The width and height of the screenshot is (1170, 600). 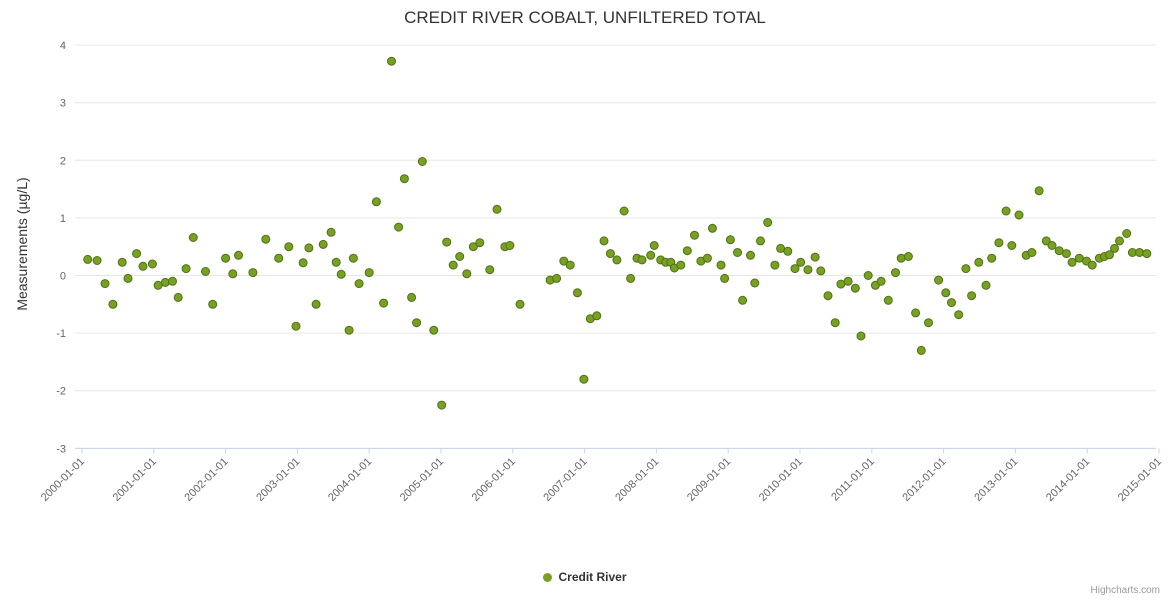 What do you see at coordinates (585, 577) in the screenshot?
I see `legend-item-credit-river: Credit River` at bounding box center [585, 577].